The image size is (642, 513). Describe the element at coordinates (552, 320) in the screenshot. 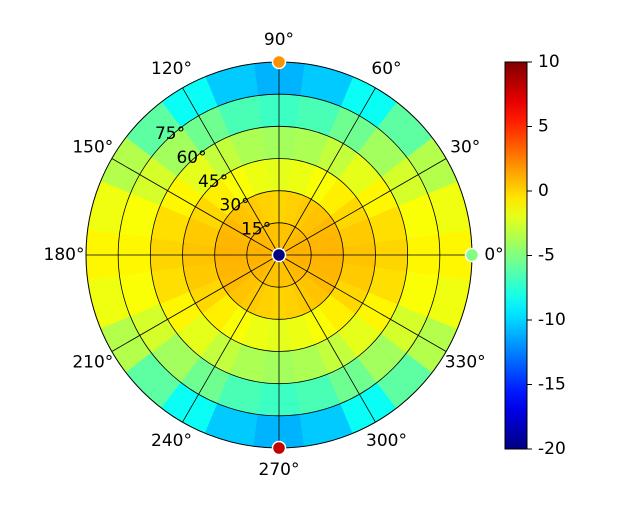

I see `colorbar-tick-label: -10` at that location.